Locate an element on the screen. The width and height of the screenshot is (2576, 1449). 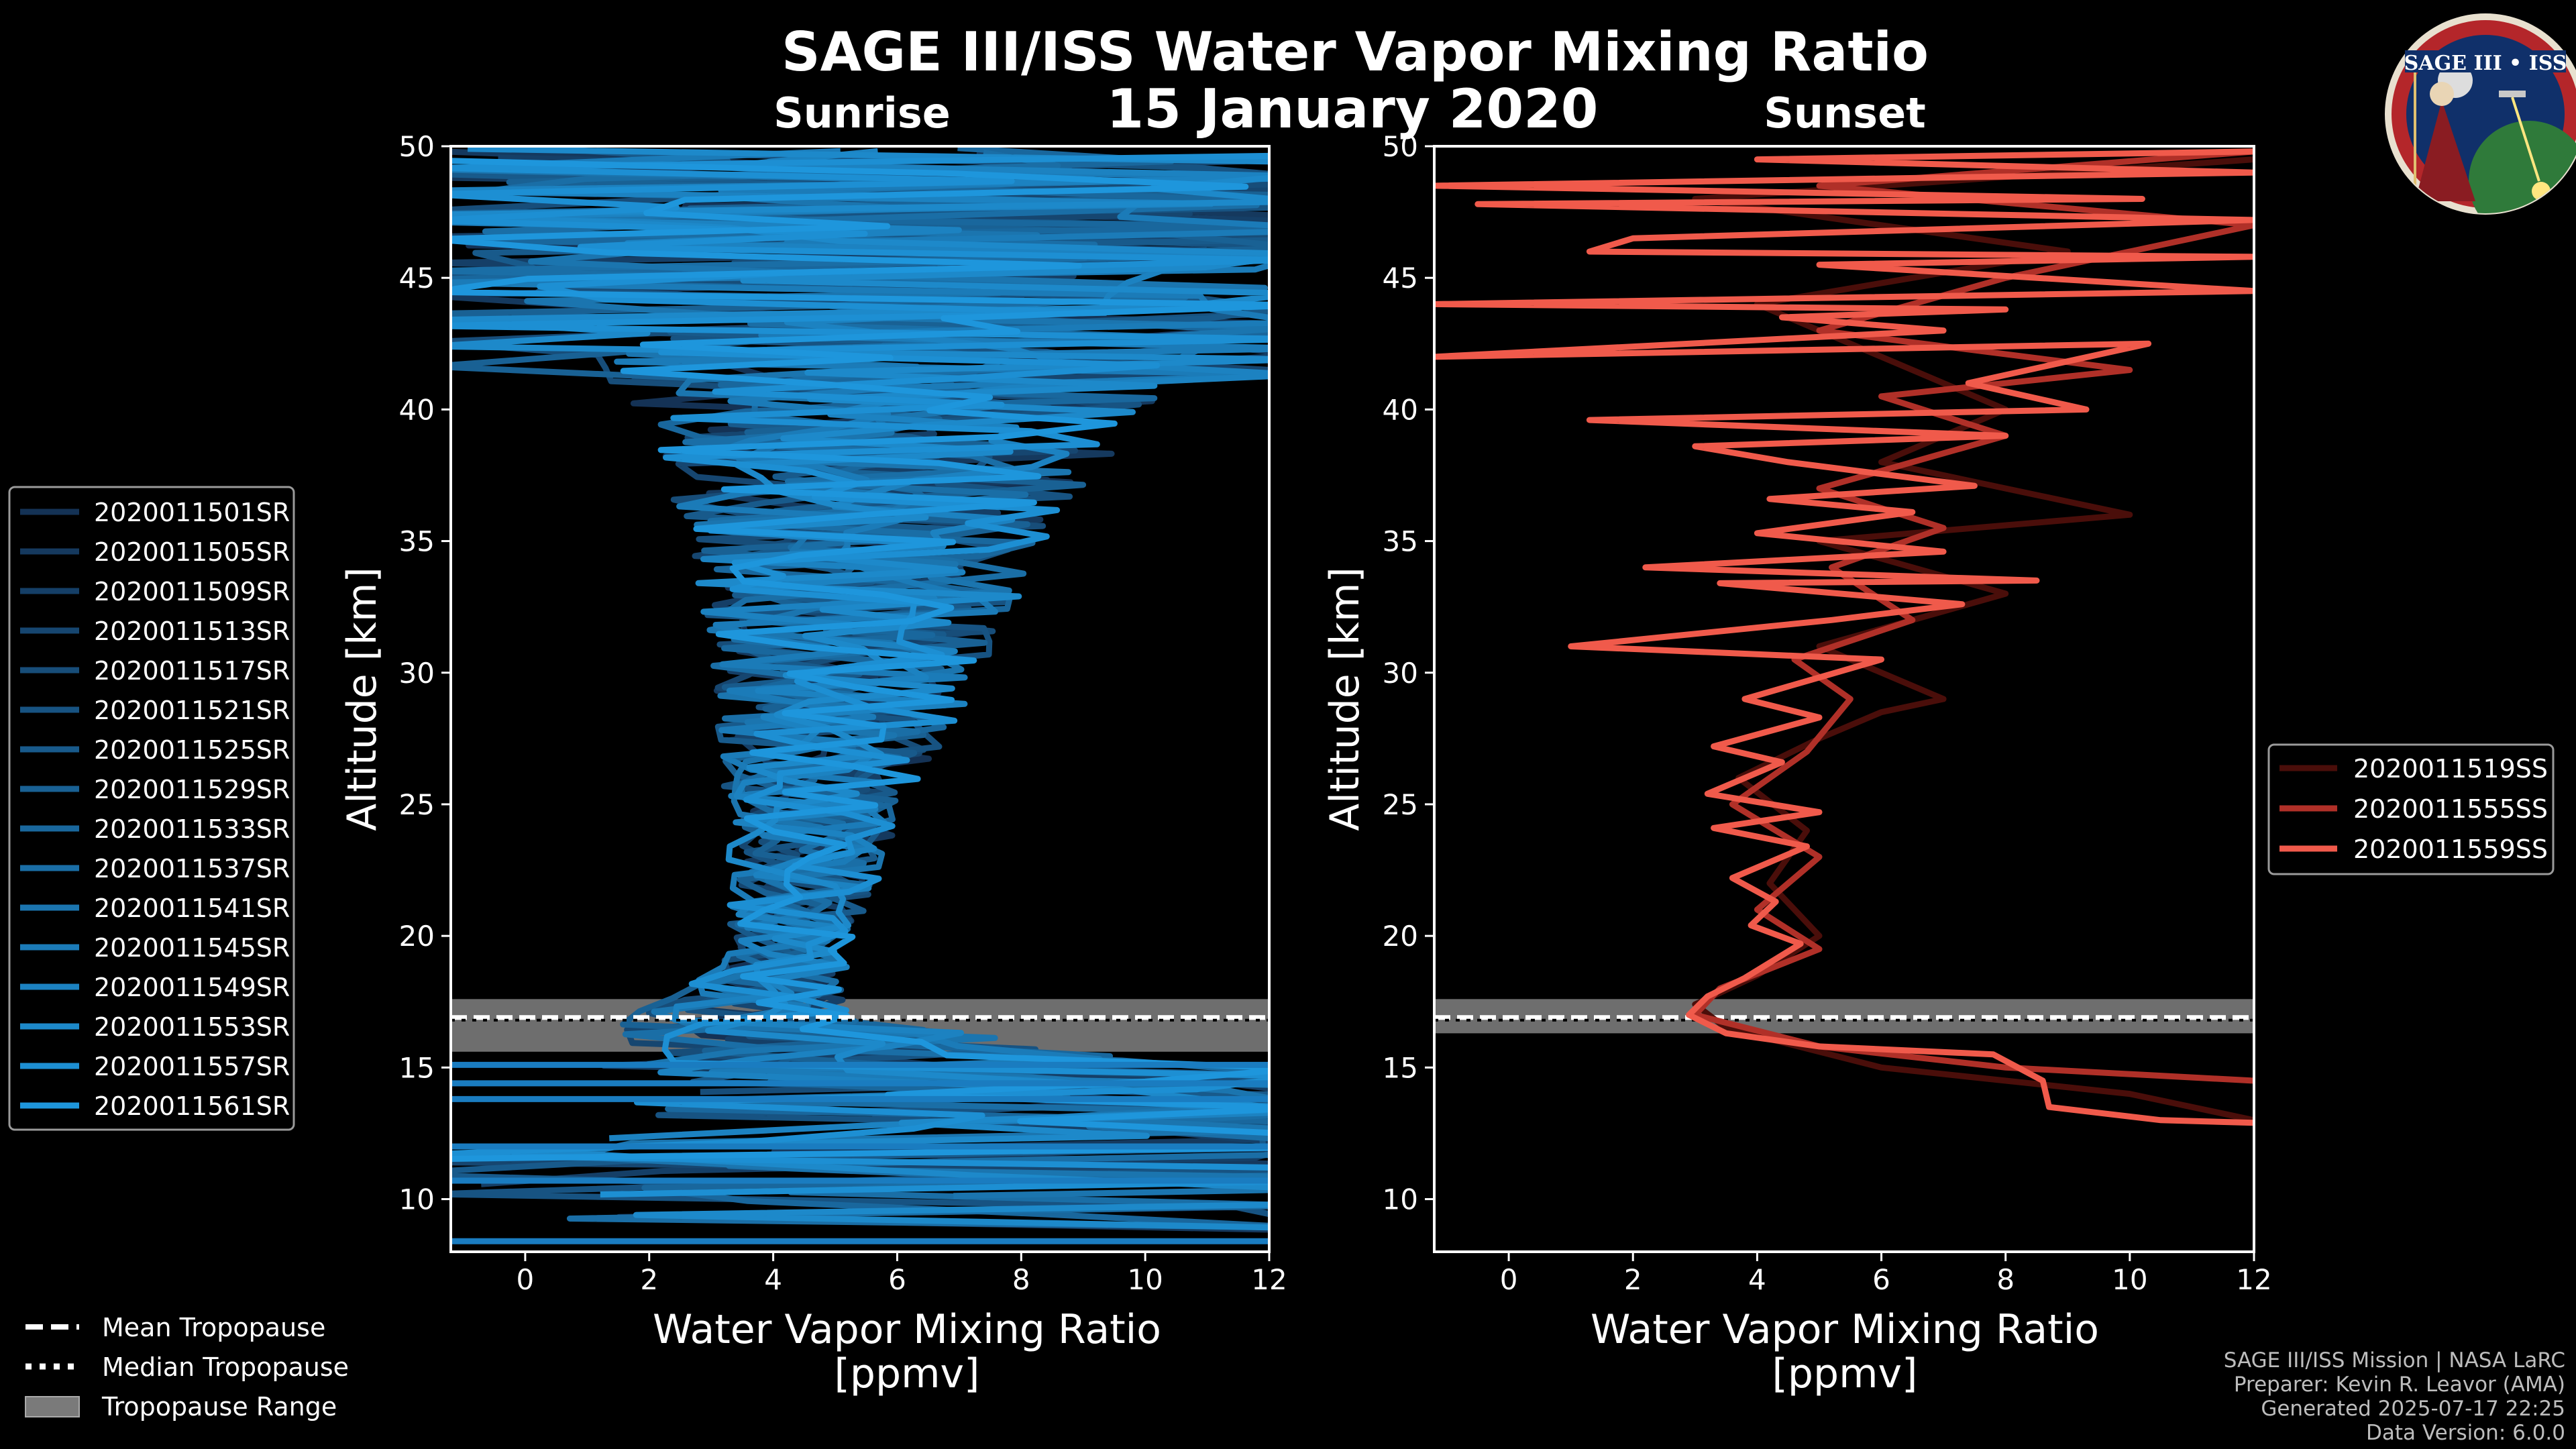
sunset-xtick-label: 8 is located at coordinates (2005, 1279).